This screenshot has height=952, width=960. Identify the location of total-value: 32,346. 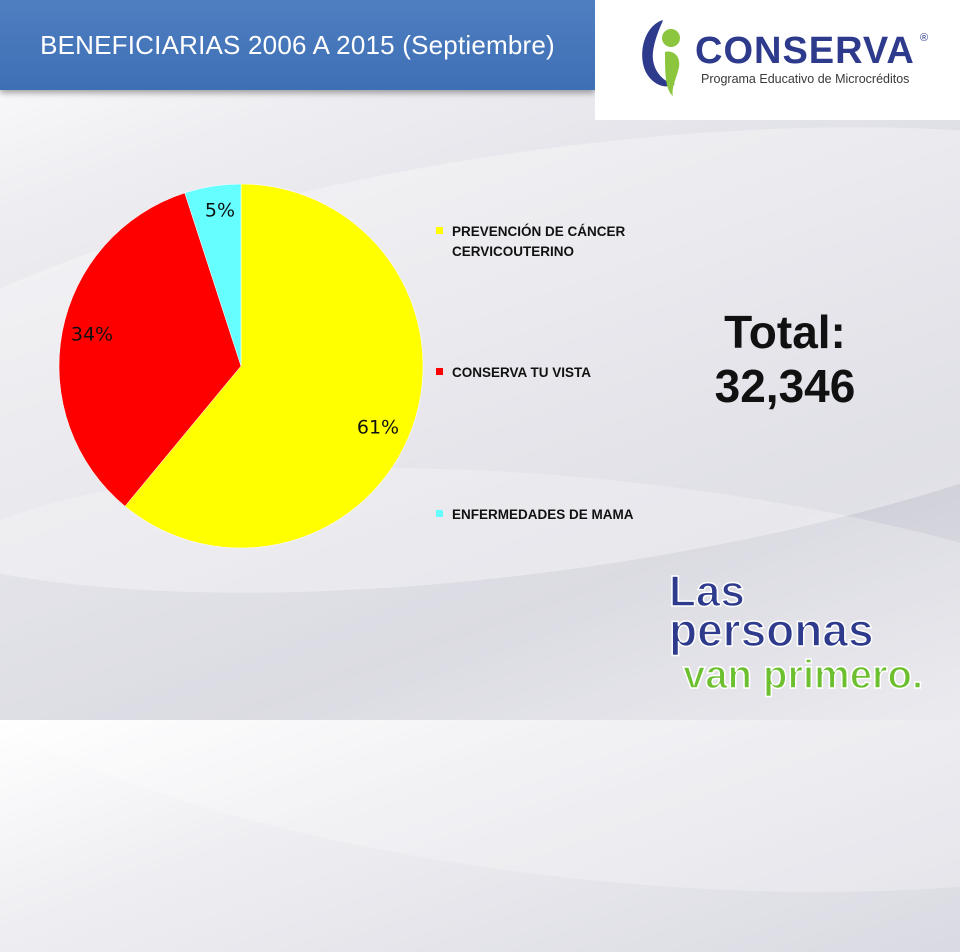
(785, 386).